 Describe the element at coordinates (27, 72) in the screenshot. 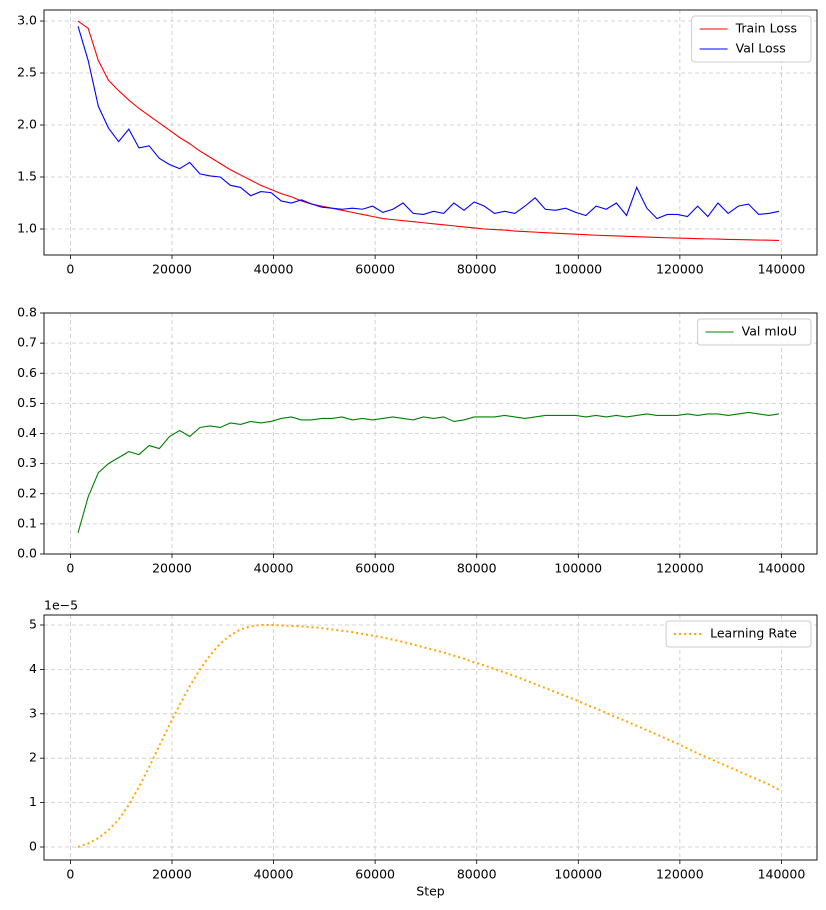

I see `y-tick-label: 2.5` at that location.